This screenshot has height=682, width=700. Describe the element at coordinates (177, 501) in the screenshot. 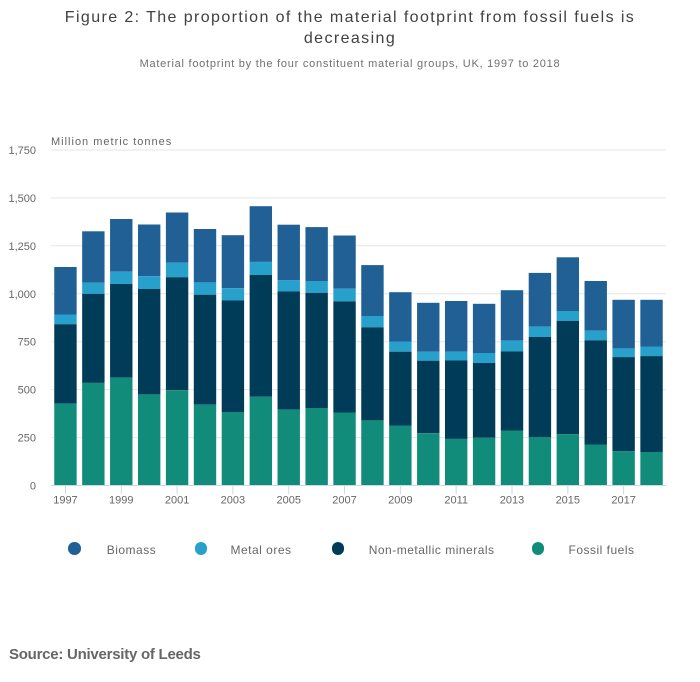

I see `svg-text: 2001` at that location.